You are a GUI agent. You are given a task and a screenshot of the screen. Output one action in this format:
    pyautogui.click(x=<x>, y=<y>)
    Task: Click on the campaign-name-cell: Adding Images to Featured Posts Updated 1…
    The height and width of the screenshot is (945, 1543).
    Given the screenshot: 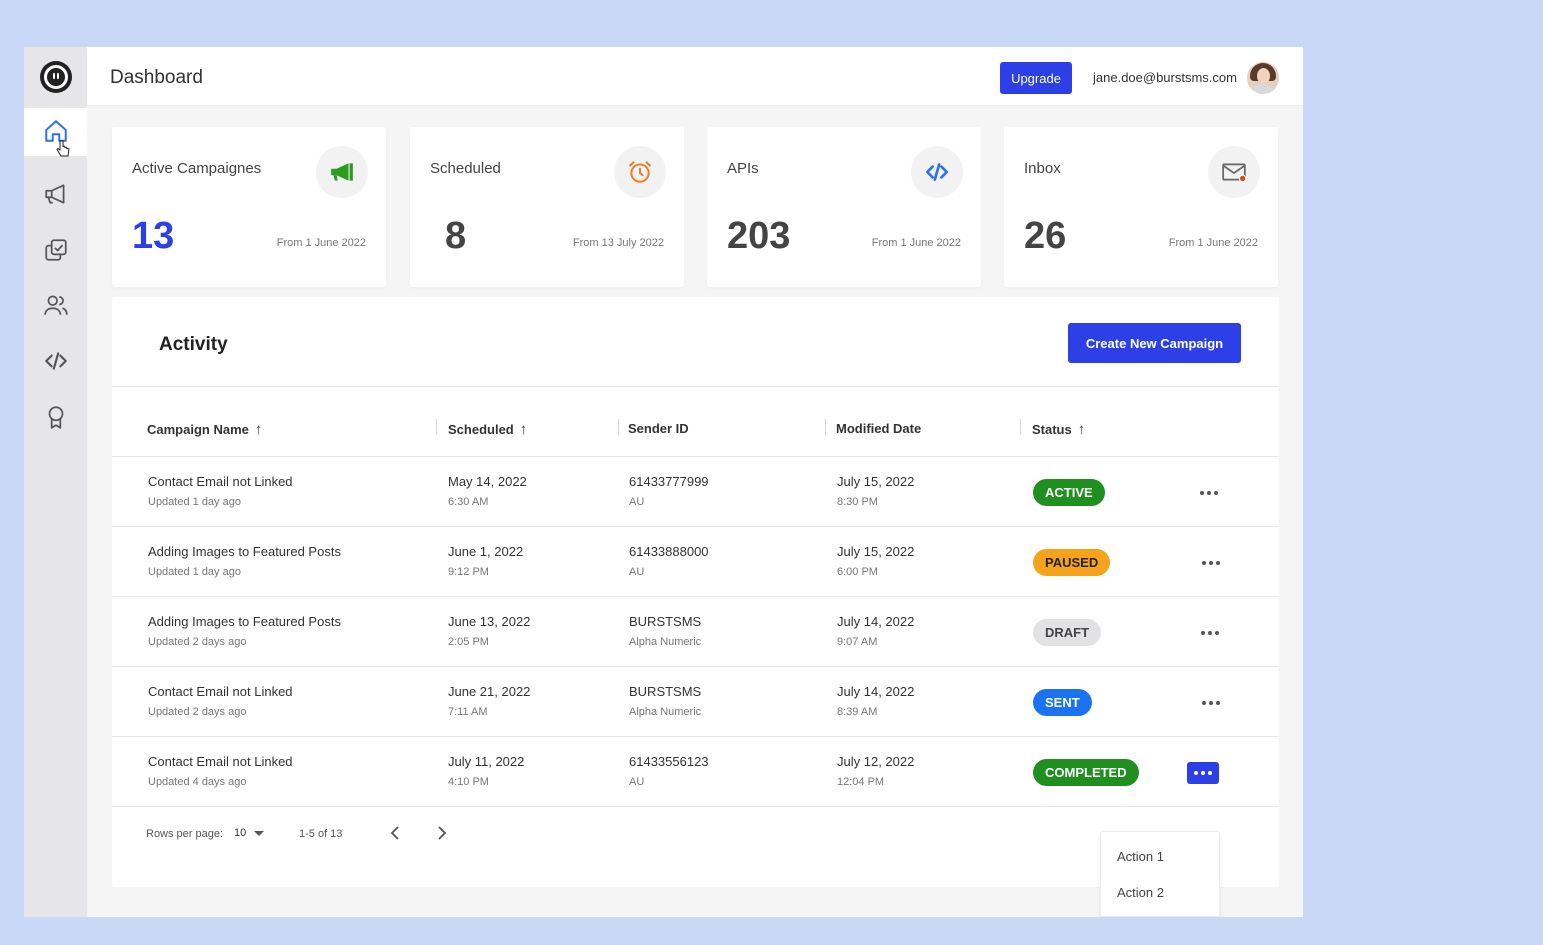 What is the action you would take?
    pyautogui.click(x=244, y=561)
    